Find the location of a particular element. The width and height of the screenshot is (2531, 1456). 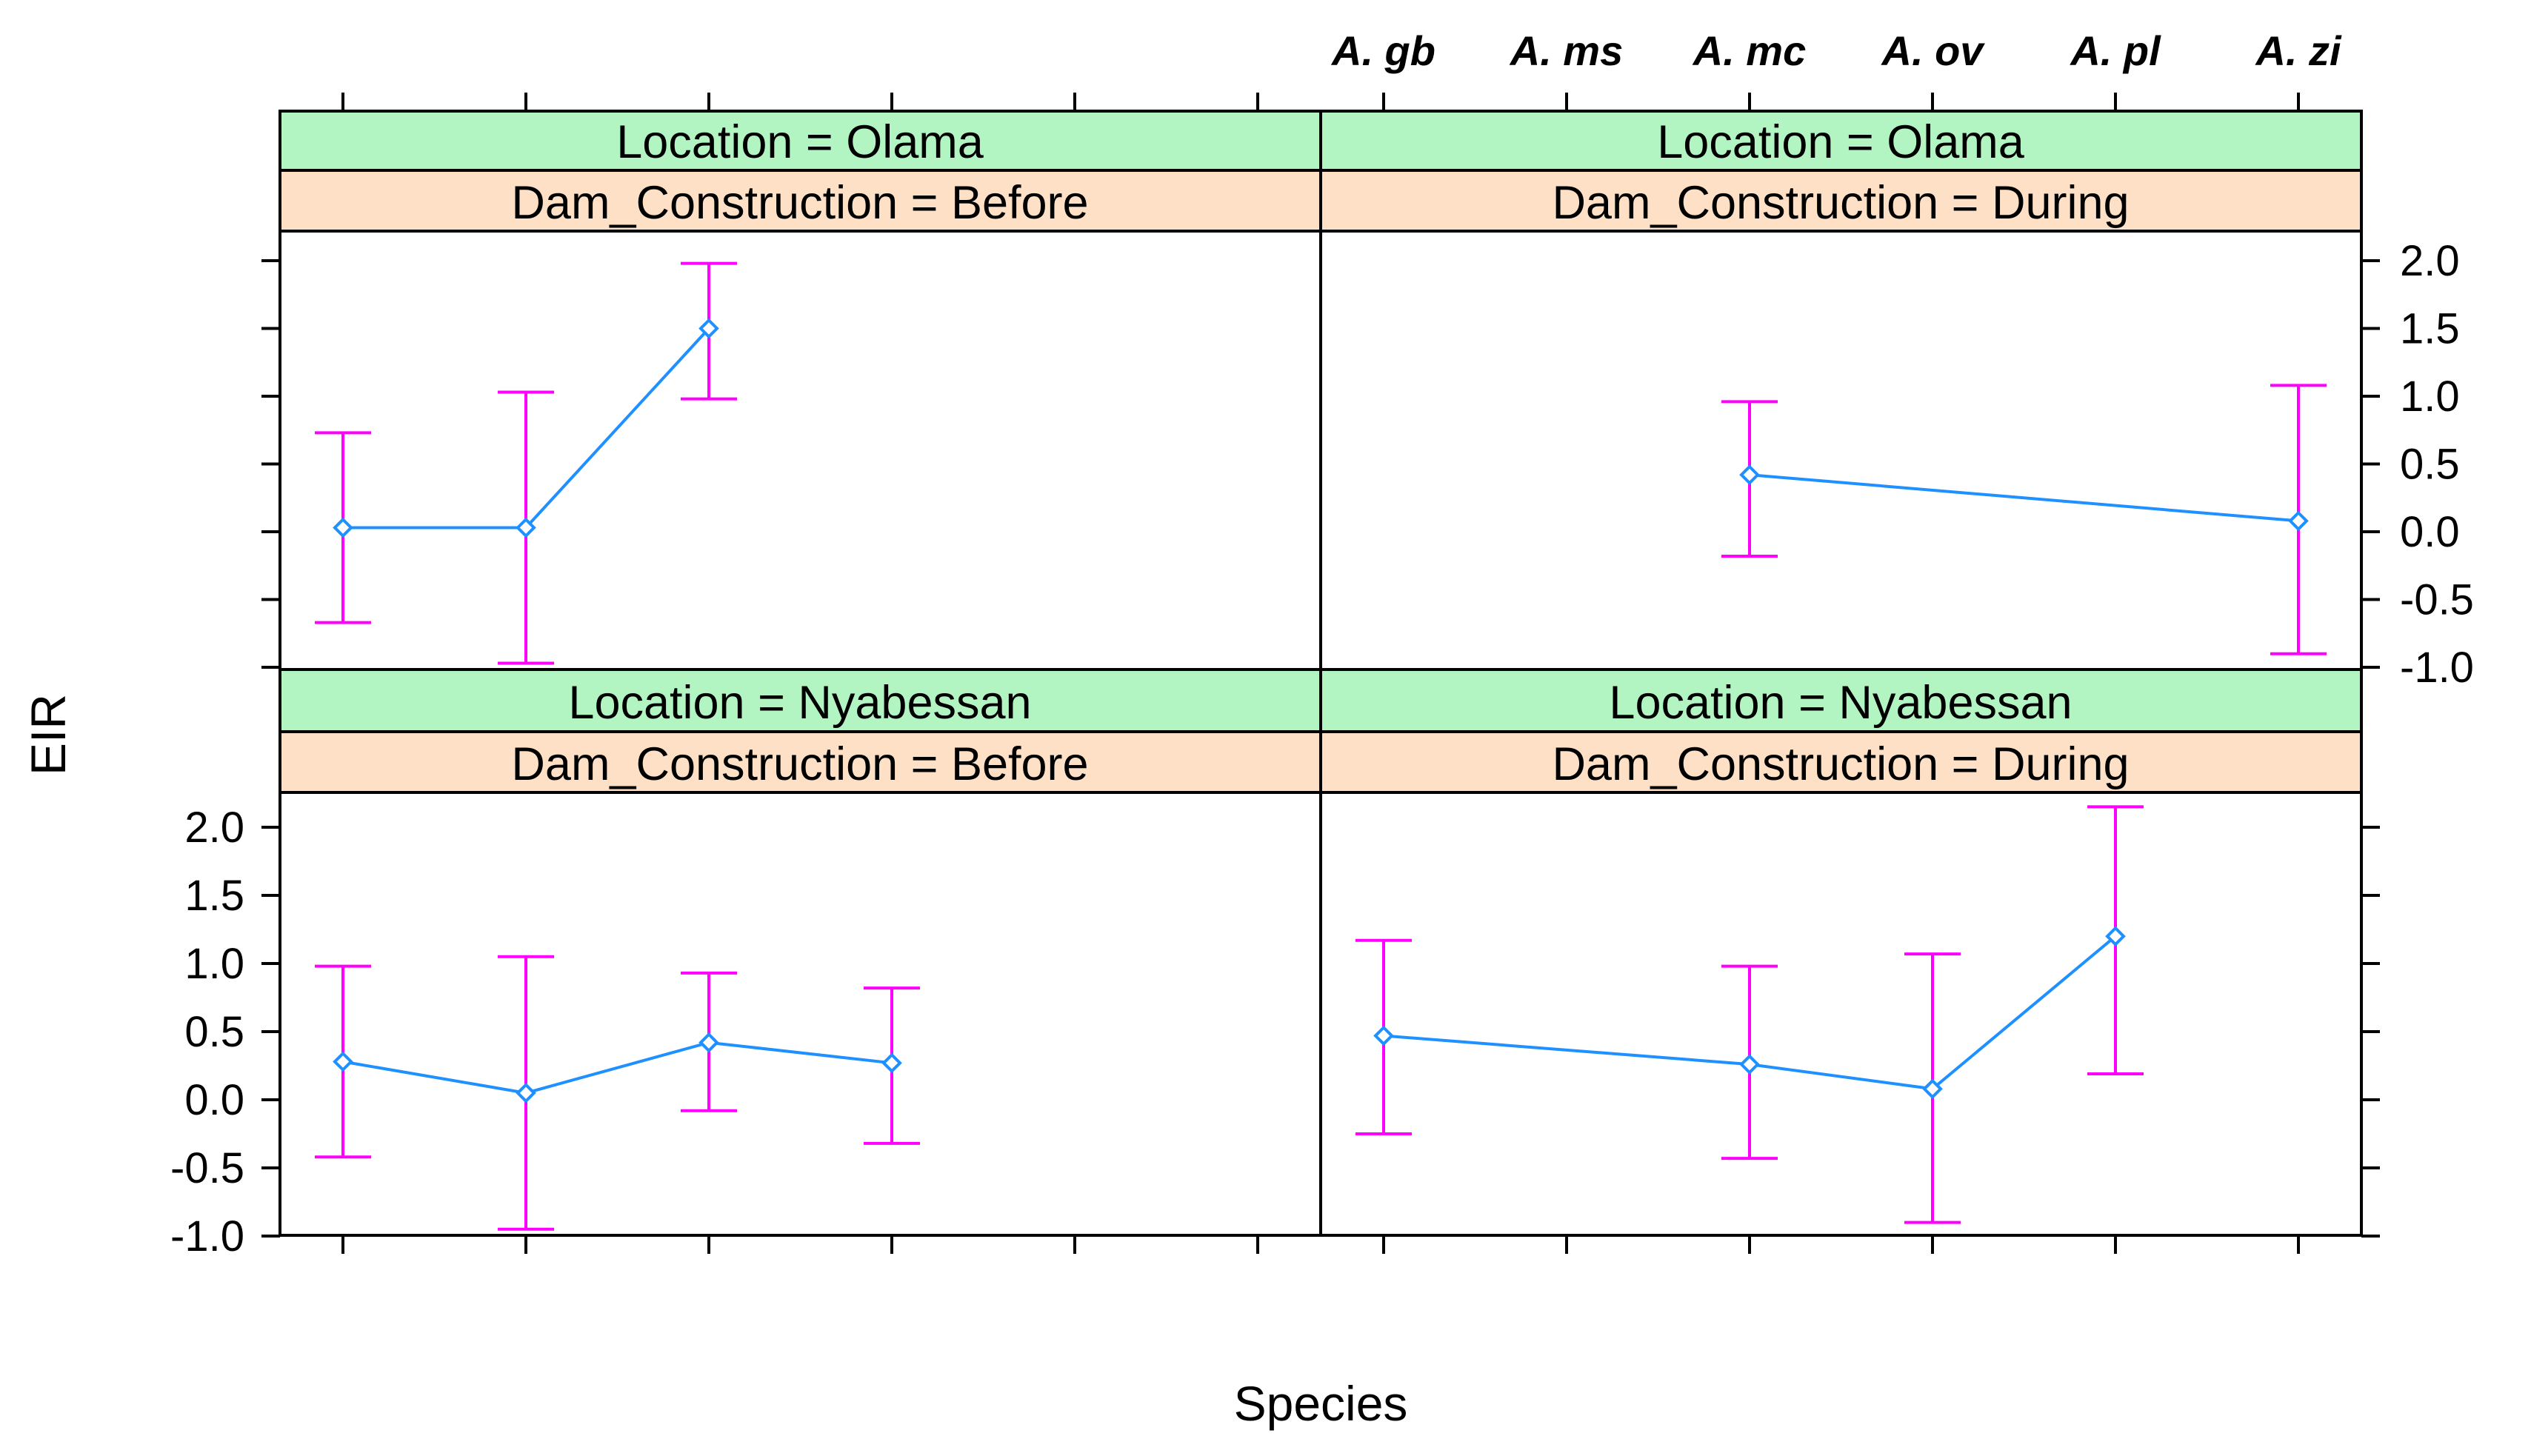

x-tick-label: A. mc is located at coordinates (1750, 50).